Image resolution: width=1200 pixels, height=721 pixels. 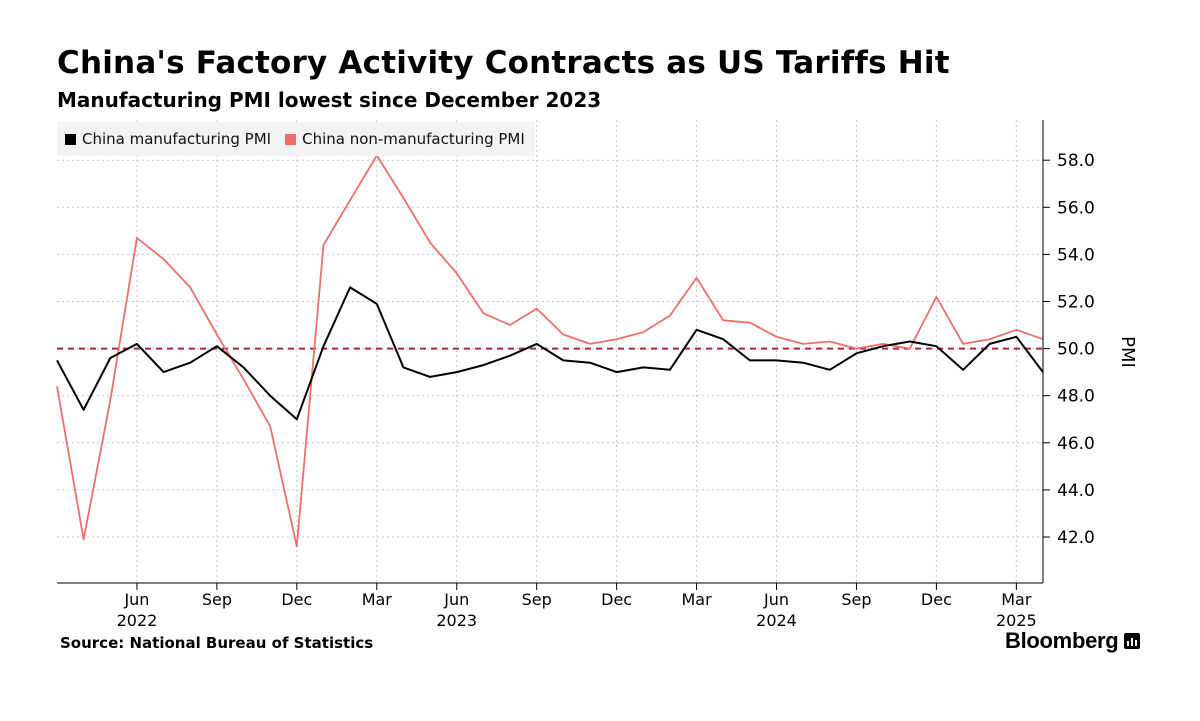 I want to click on legend-item-non-manufacturing: China non-manufacturing PMI, so click(x=405, y=139).